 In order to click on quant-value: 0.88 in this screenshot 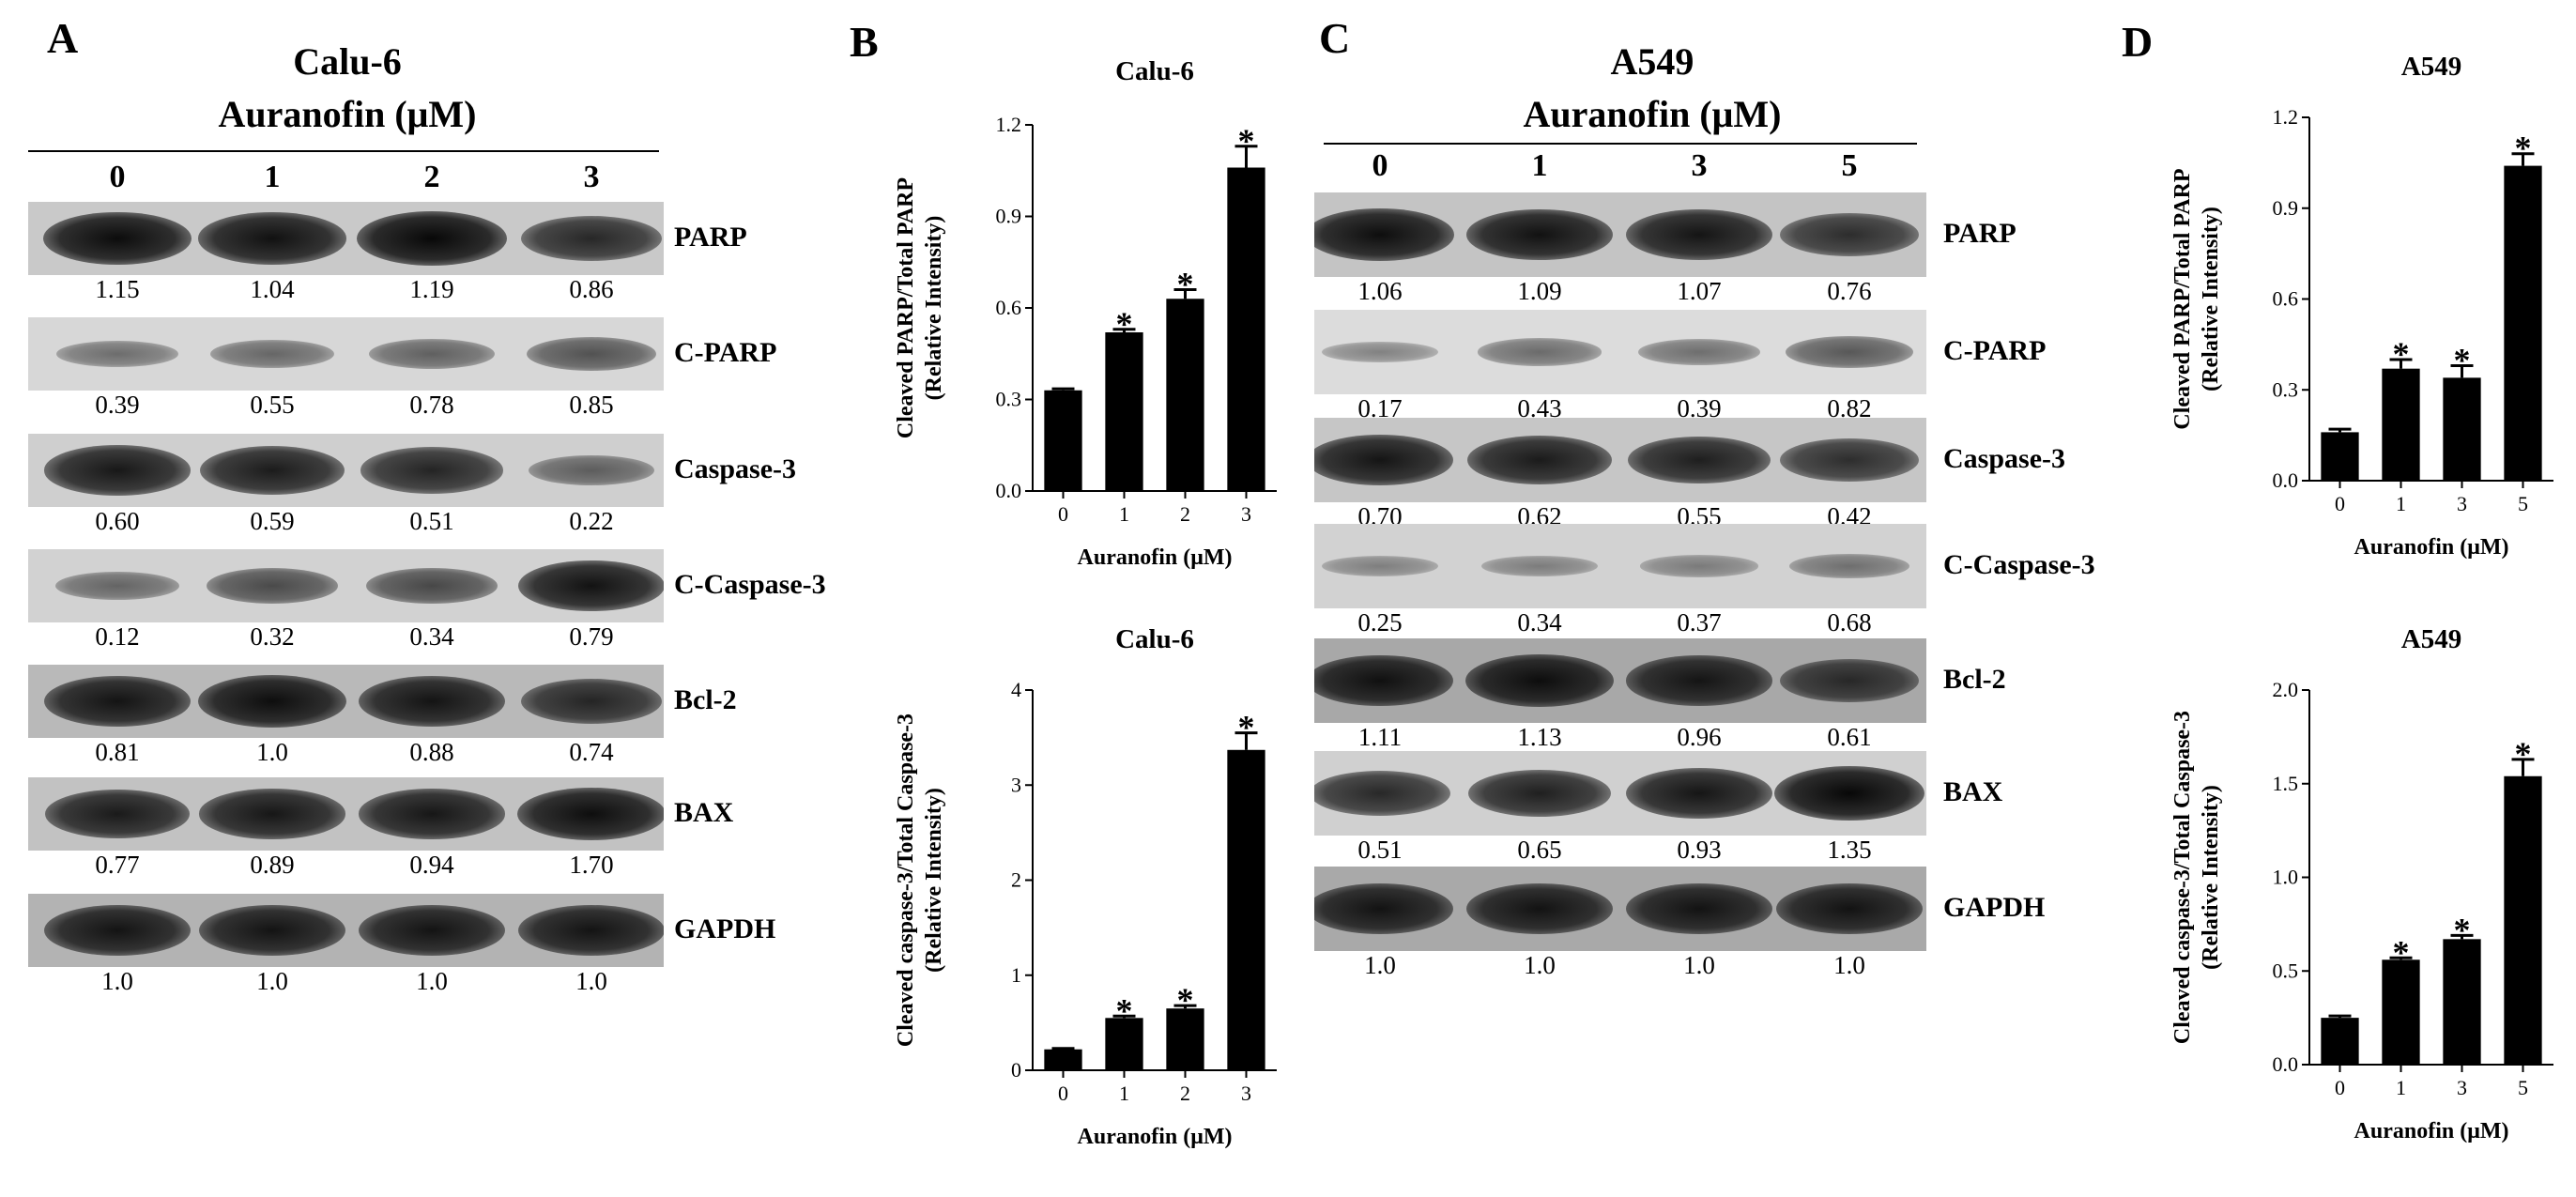, I will do `click(432, 752)`.